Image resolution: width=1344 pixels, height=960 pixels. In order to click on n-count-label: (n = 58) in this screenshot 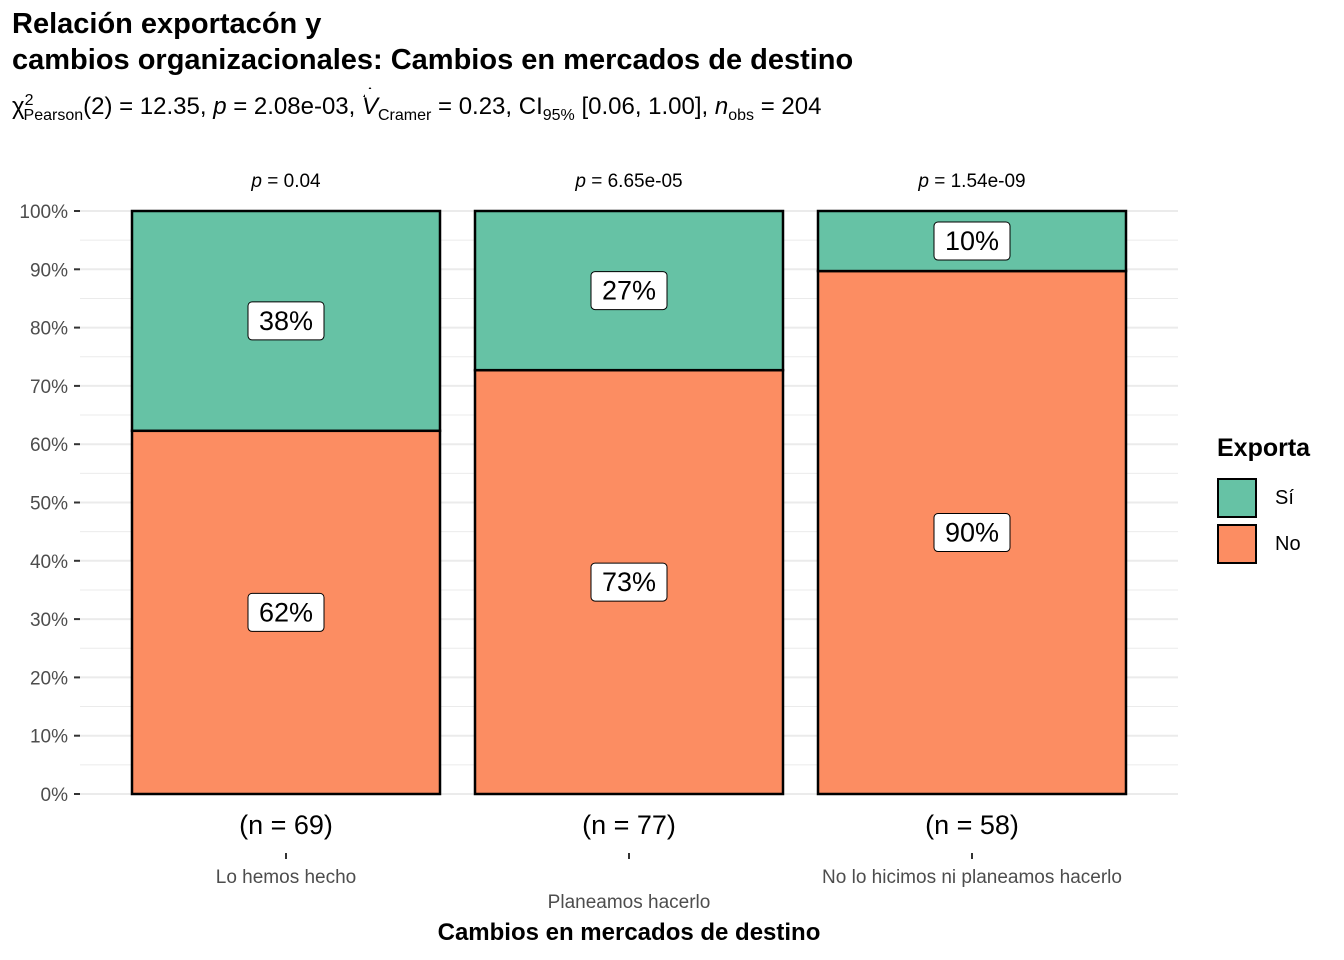, I will do `click(972, 825)`.